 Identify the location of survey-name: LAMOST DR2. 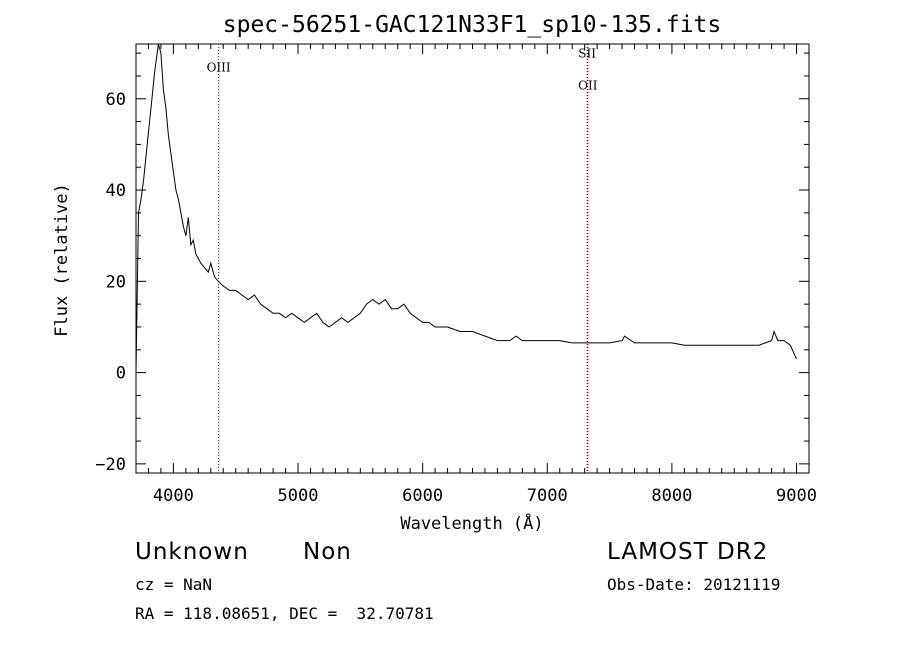
(688, 552).